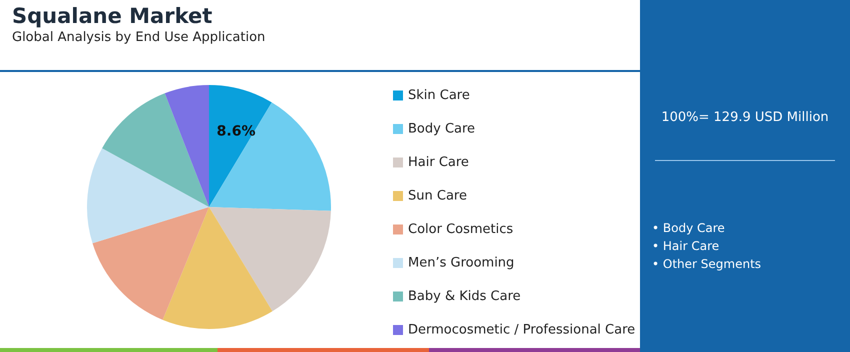 Image resolution: width=850 pixels, height=352 pixels. What do you see at coordinates (437, 196) in the screenshot?
I see `legend-label: Sun Care` at bounding box center [437, 196].